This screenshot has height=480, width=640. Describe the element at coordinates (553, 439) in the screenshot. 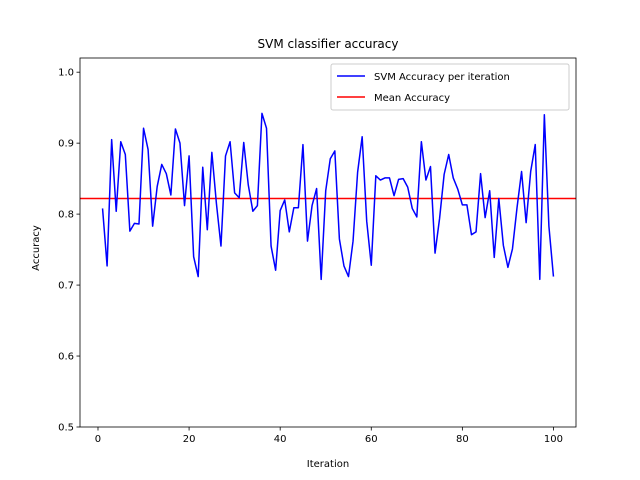

I see `x-tick-label: 100` at that location.